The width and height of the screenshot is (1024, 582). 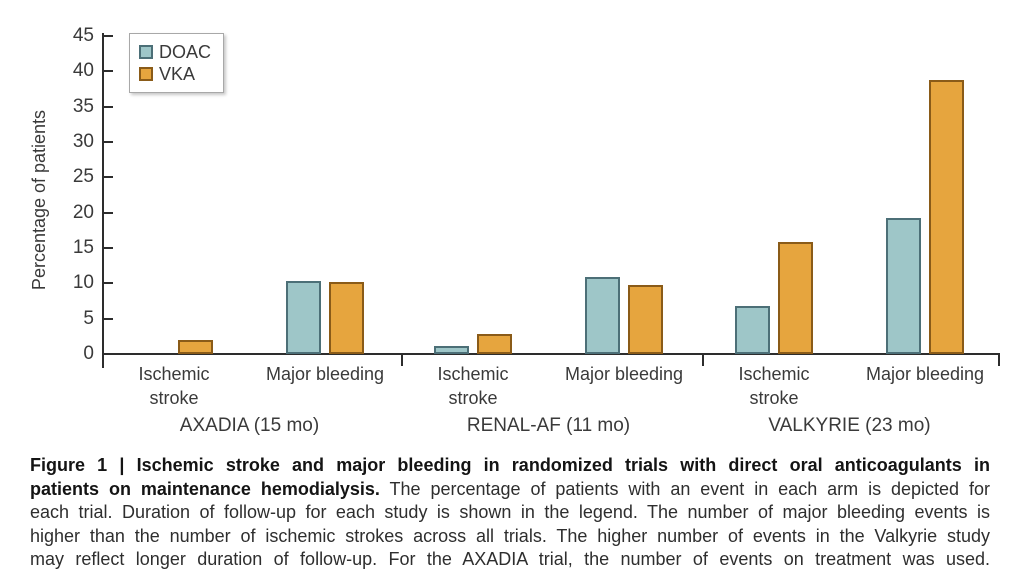 What do you see at coordinates (849, 425) in the screenshot?
I see `trial-label: VALKYRIE (23 mo)` at bounding box center [849, 425].